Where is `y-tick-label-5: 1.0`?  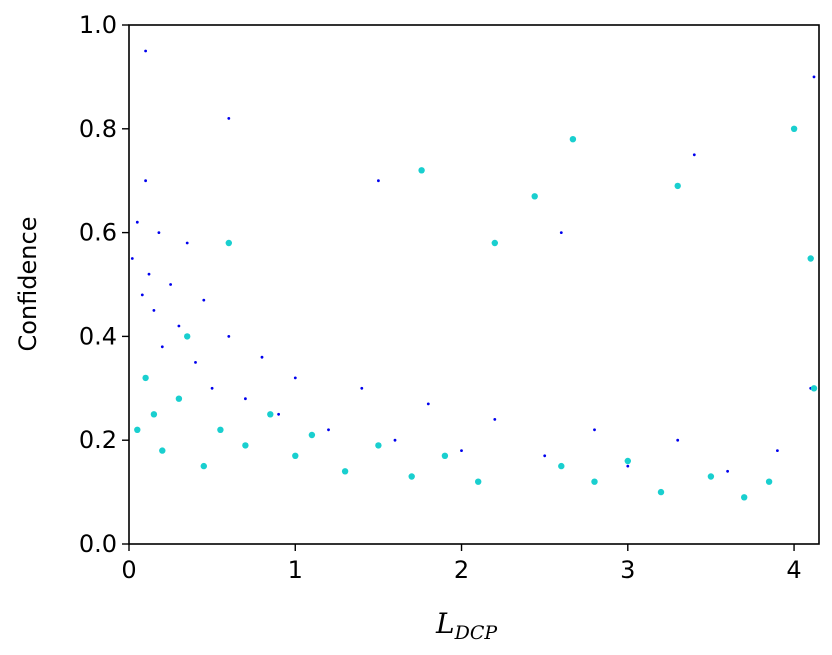 y-tick-label-5: 1.0 is located at coordinates (98, 25).